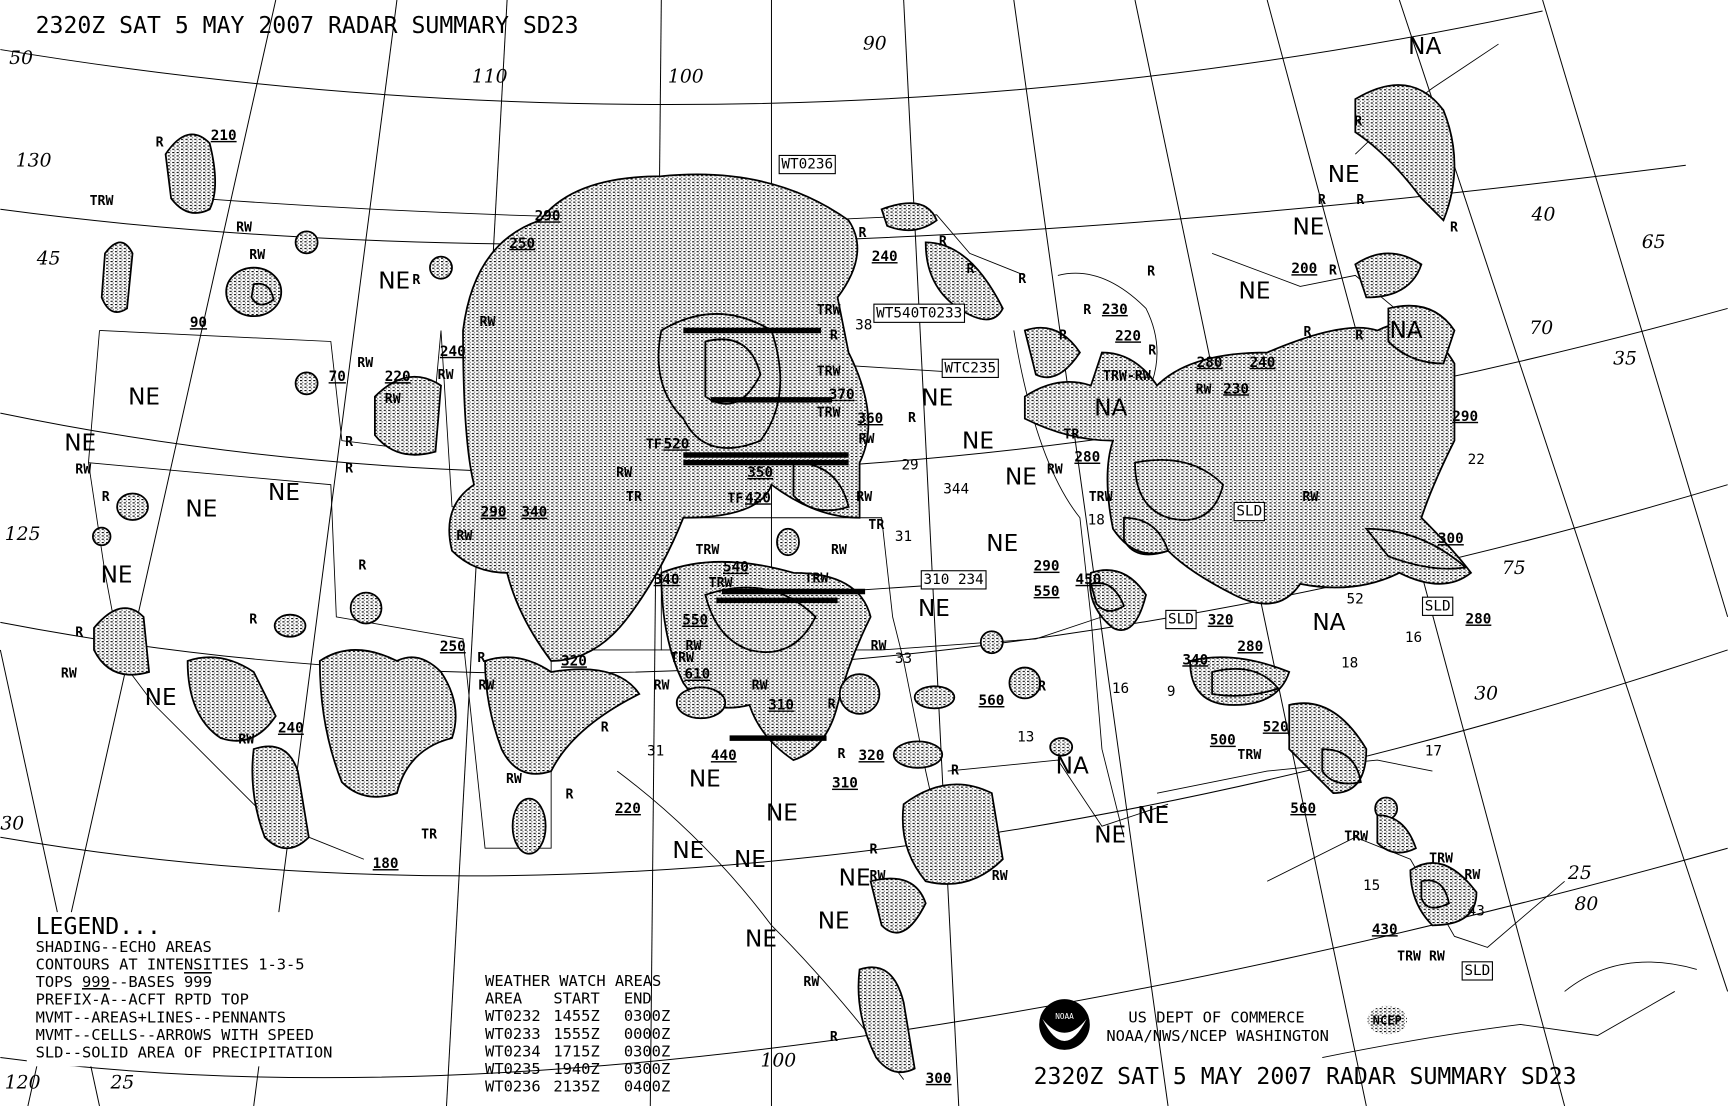 This screenshot has height=1106, width=1728. Describe the element at coordinates (1304, 269) in the screenshot. I see `echo-top: 200` at that location.